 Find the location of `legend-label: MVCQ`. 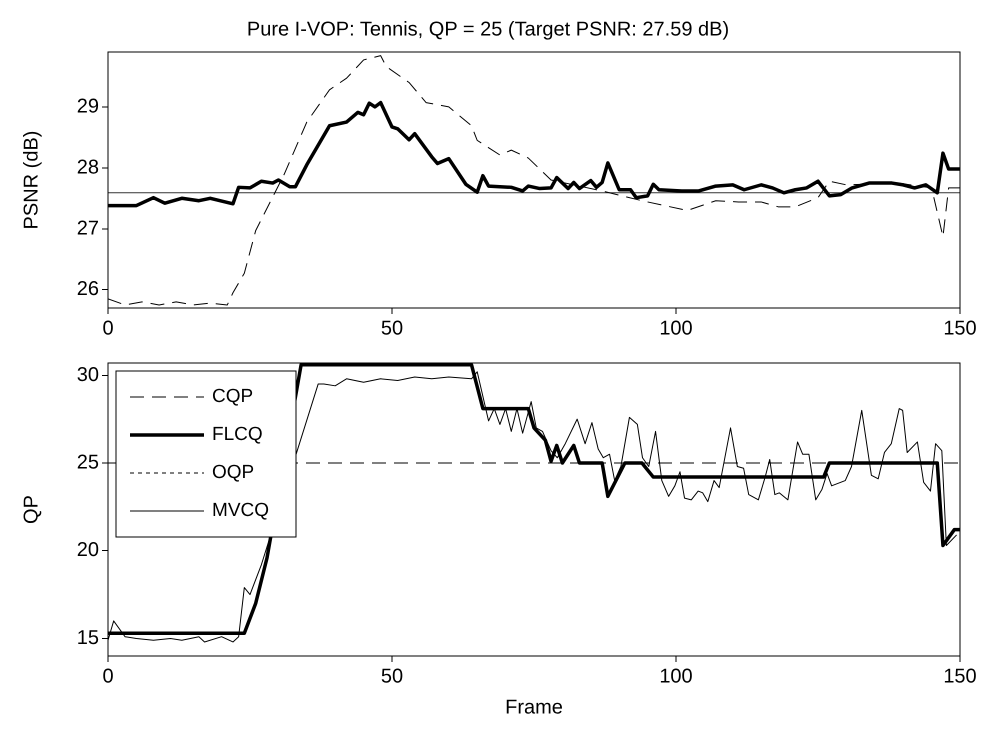

legend-label: MVCQ is located at coordinates (240, 511).